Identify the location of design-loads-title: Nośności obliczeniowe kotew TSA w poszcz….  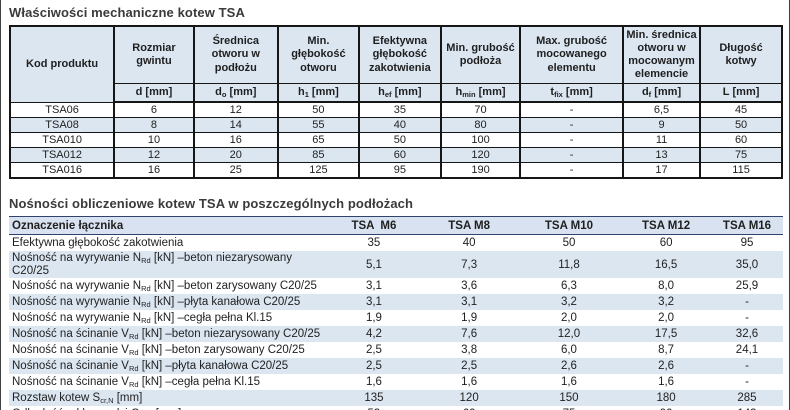
(211, 203).